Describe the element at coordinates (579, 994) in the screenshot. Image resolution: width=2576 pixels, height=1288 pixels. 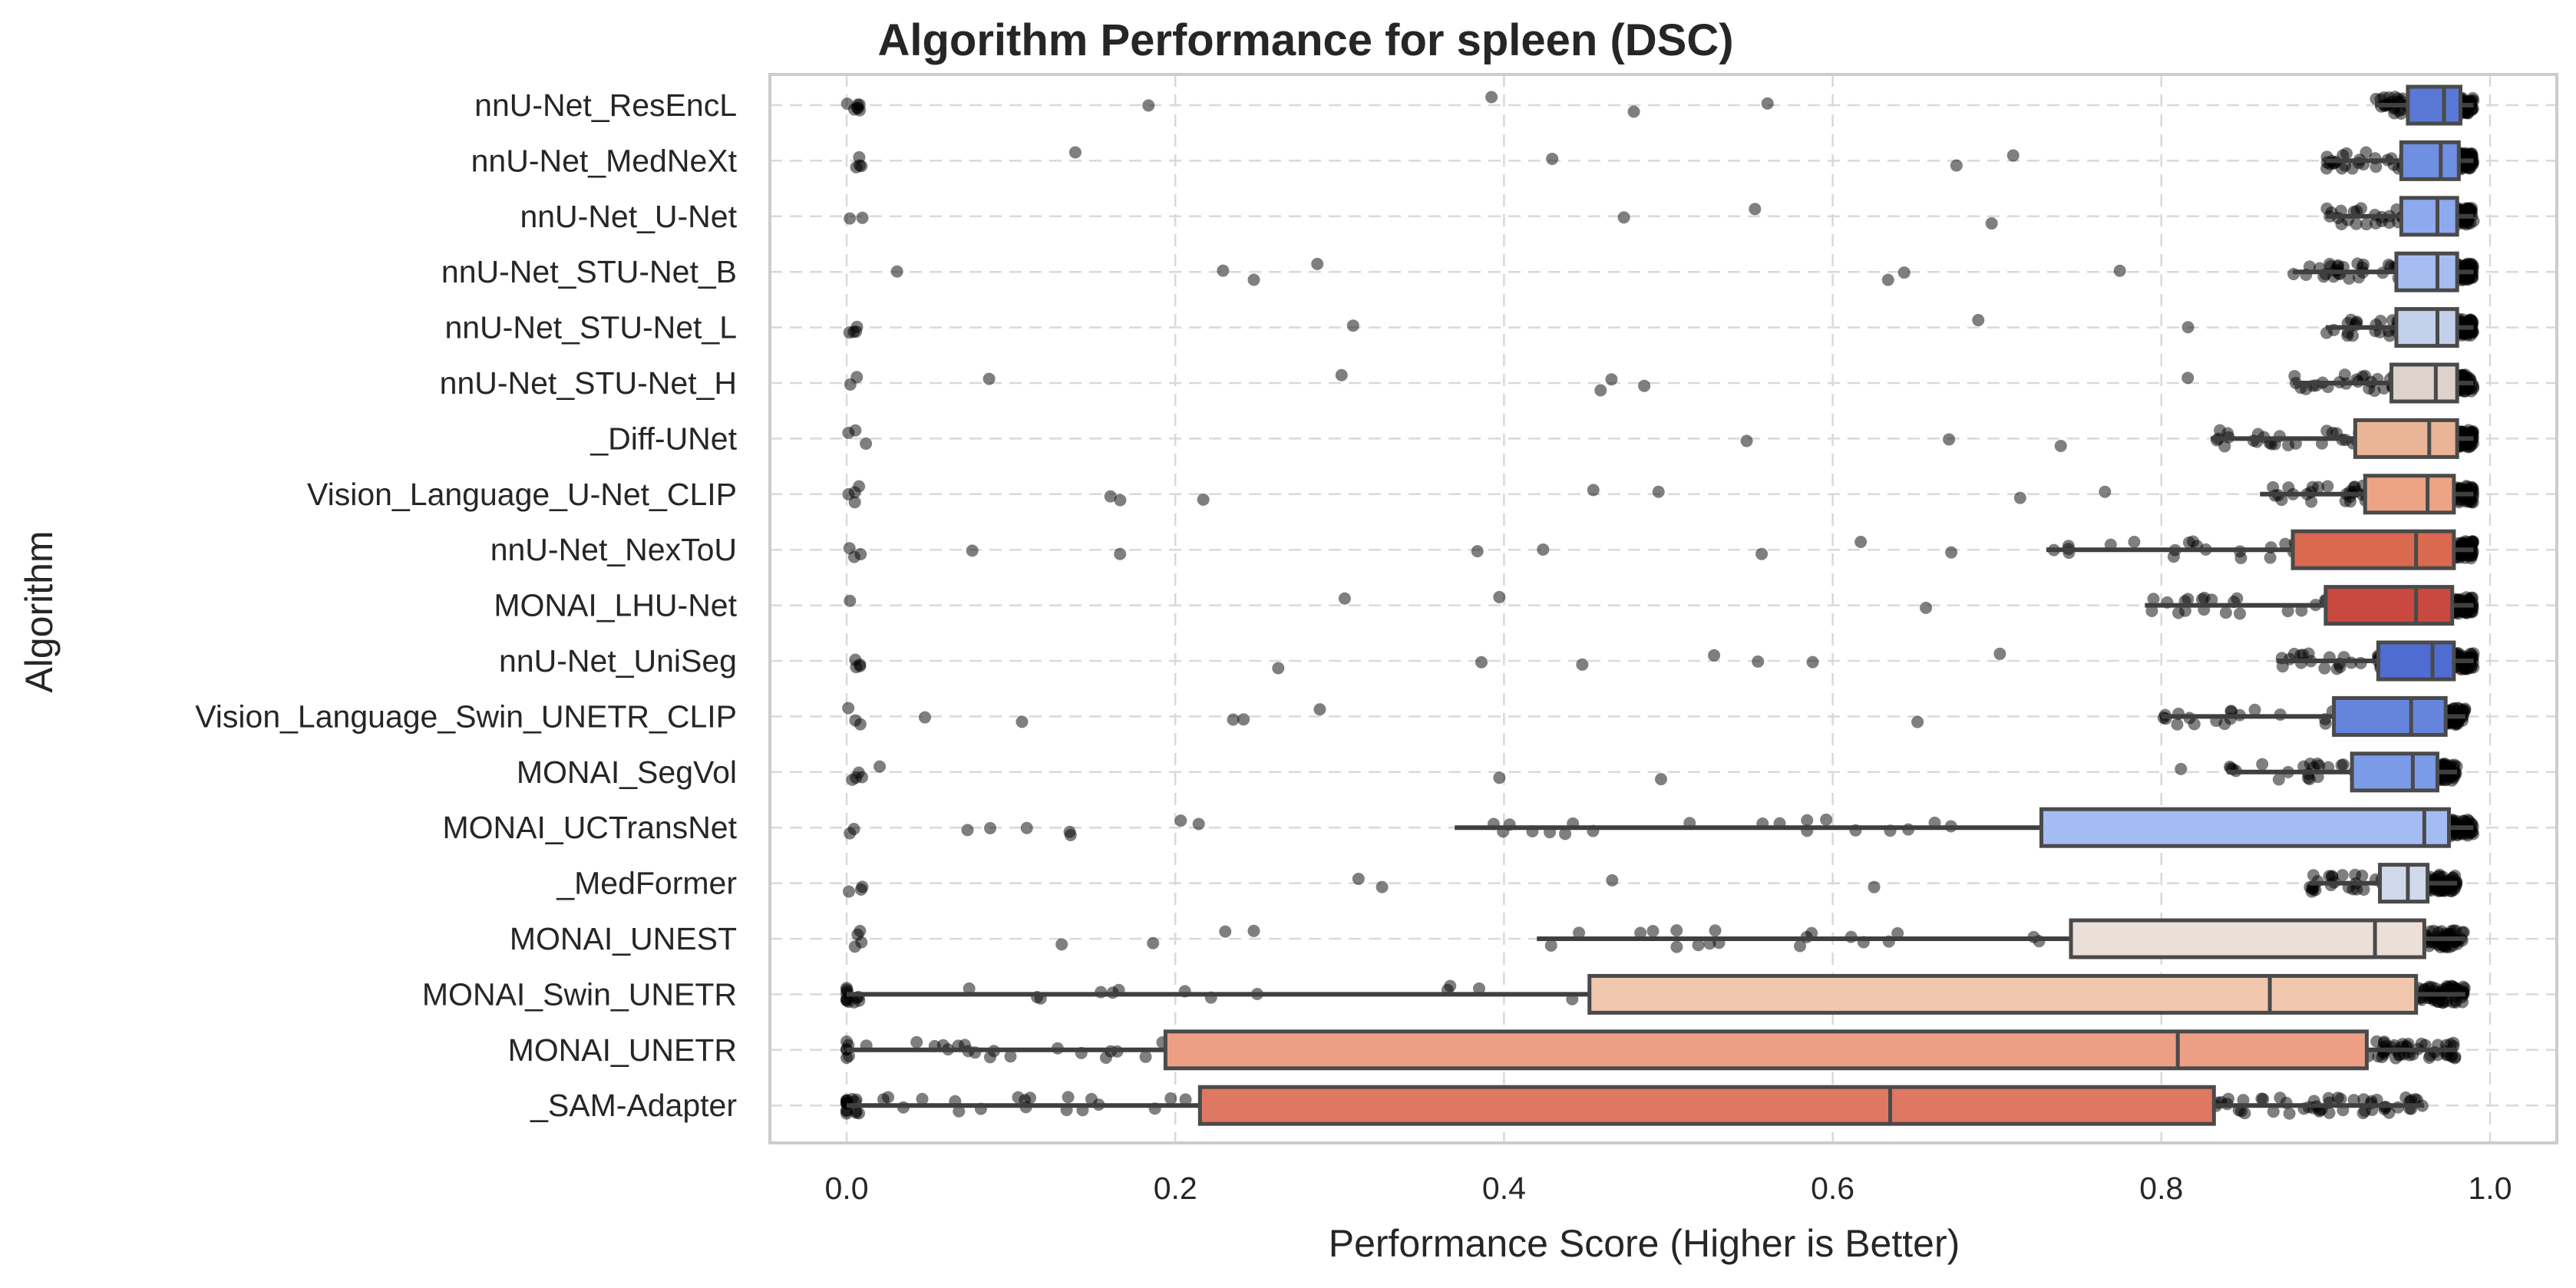
I see `y-tick-label: MONAI_Swin_UNETR` at that location.